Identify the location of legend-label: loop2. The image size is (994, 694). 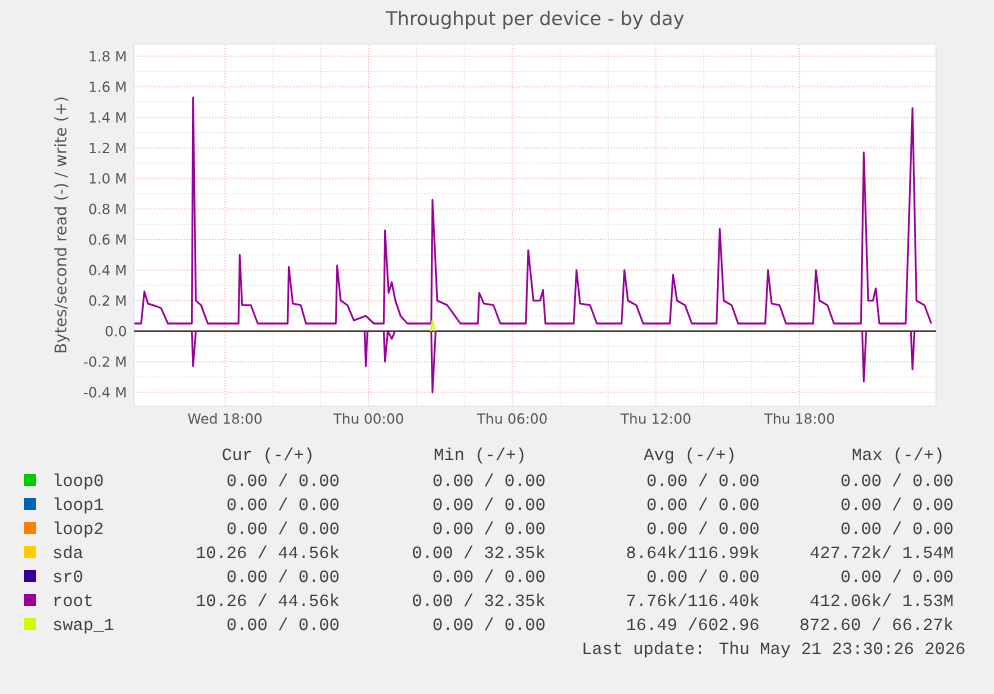
(78, 529).